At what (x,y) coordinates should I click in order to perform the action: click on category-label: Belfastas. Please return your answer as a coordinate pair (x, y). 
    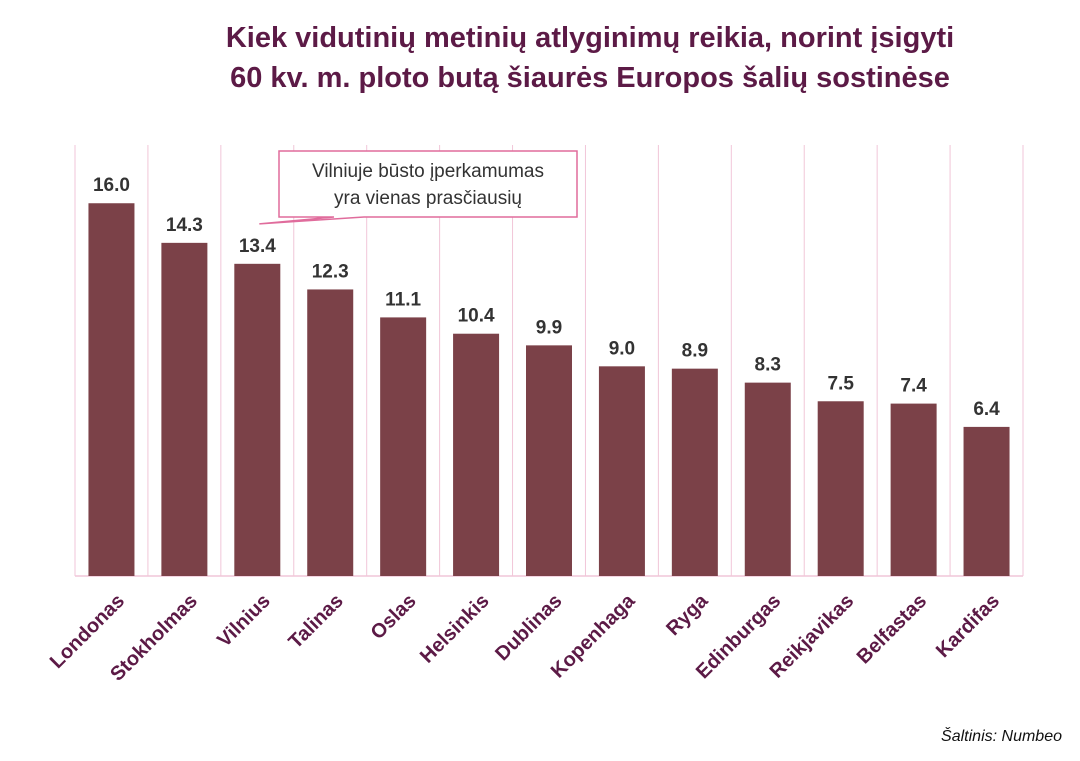
    Looking at the image, I should click on (892, 629).